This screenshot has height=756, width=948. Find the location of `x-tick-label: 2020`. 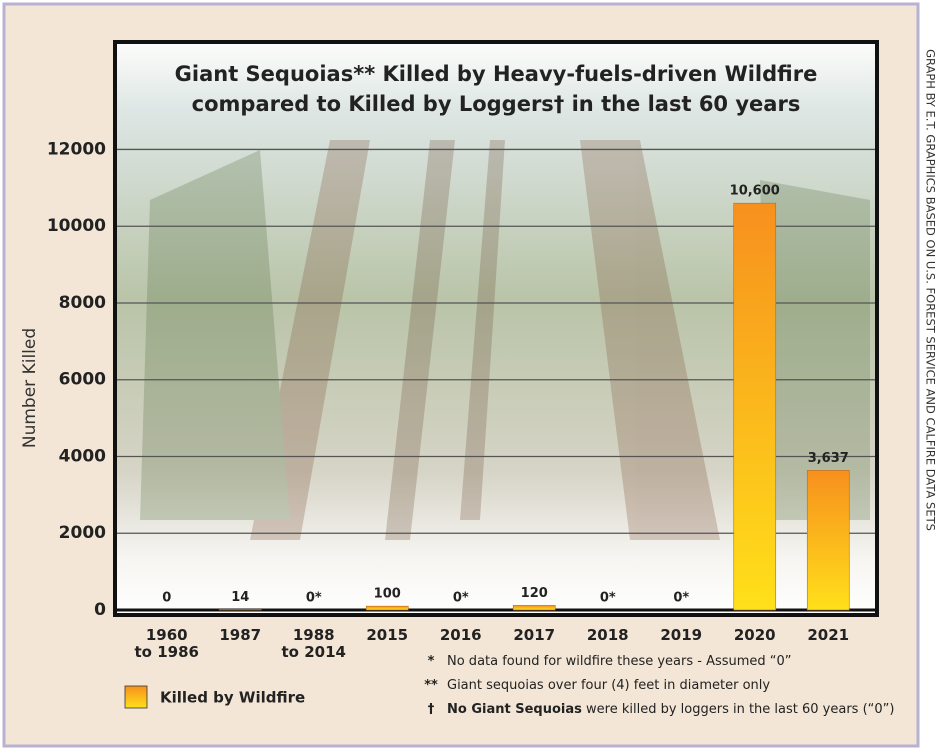

x-tick-label: 2020 is located at coordinates (754, 635).